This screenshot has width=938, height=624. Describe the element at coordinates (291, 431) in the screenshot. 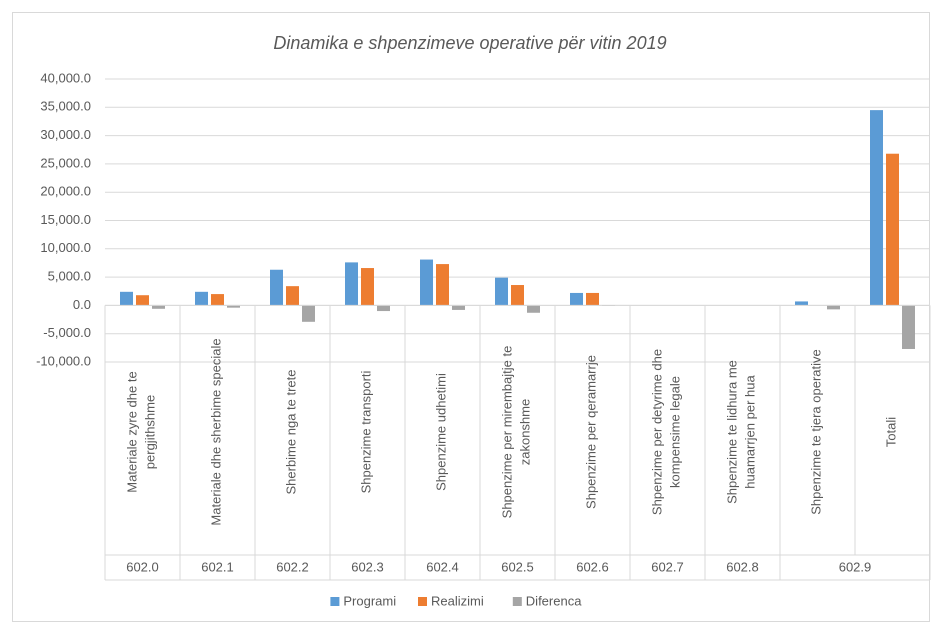

I see `x-tick-label: Sherbime nga te trete` at that location.